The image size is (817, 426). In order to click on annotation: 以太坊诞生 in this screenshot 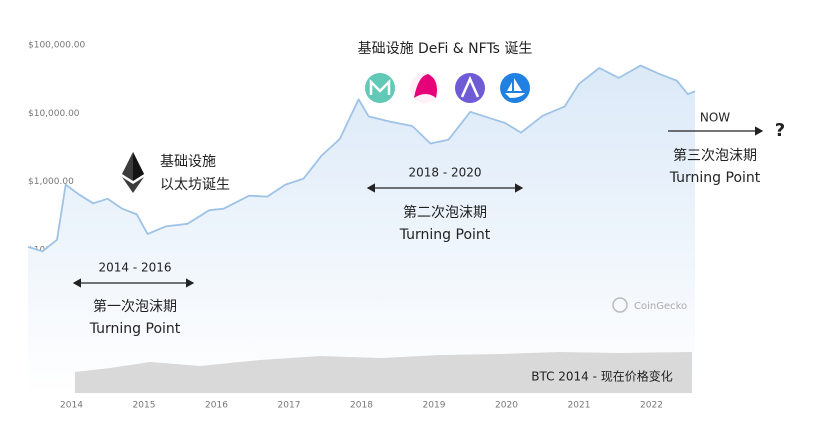, I will do `click(195, 185)`.